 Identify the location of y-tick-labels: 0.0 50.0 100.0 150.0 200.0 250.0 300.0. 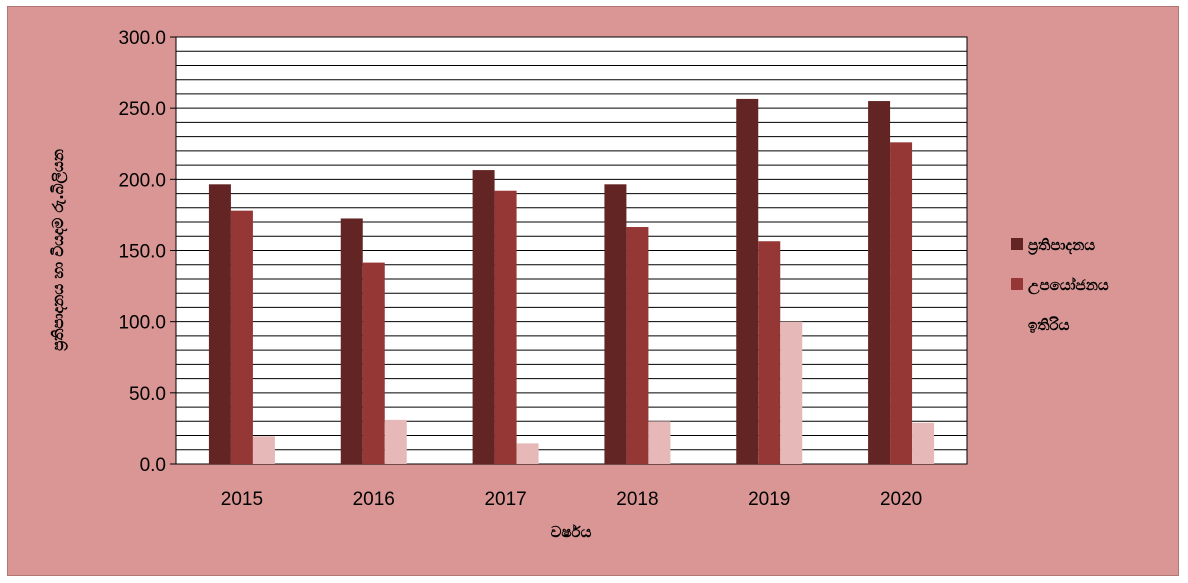
(147, 252).